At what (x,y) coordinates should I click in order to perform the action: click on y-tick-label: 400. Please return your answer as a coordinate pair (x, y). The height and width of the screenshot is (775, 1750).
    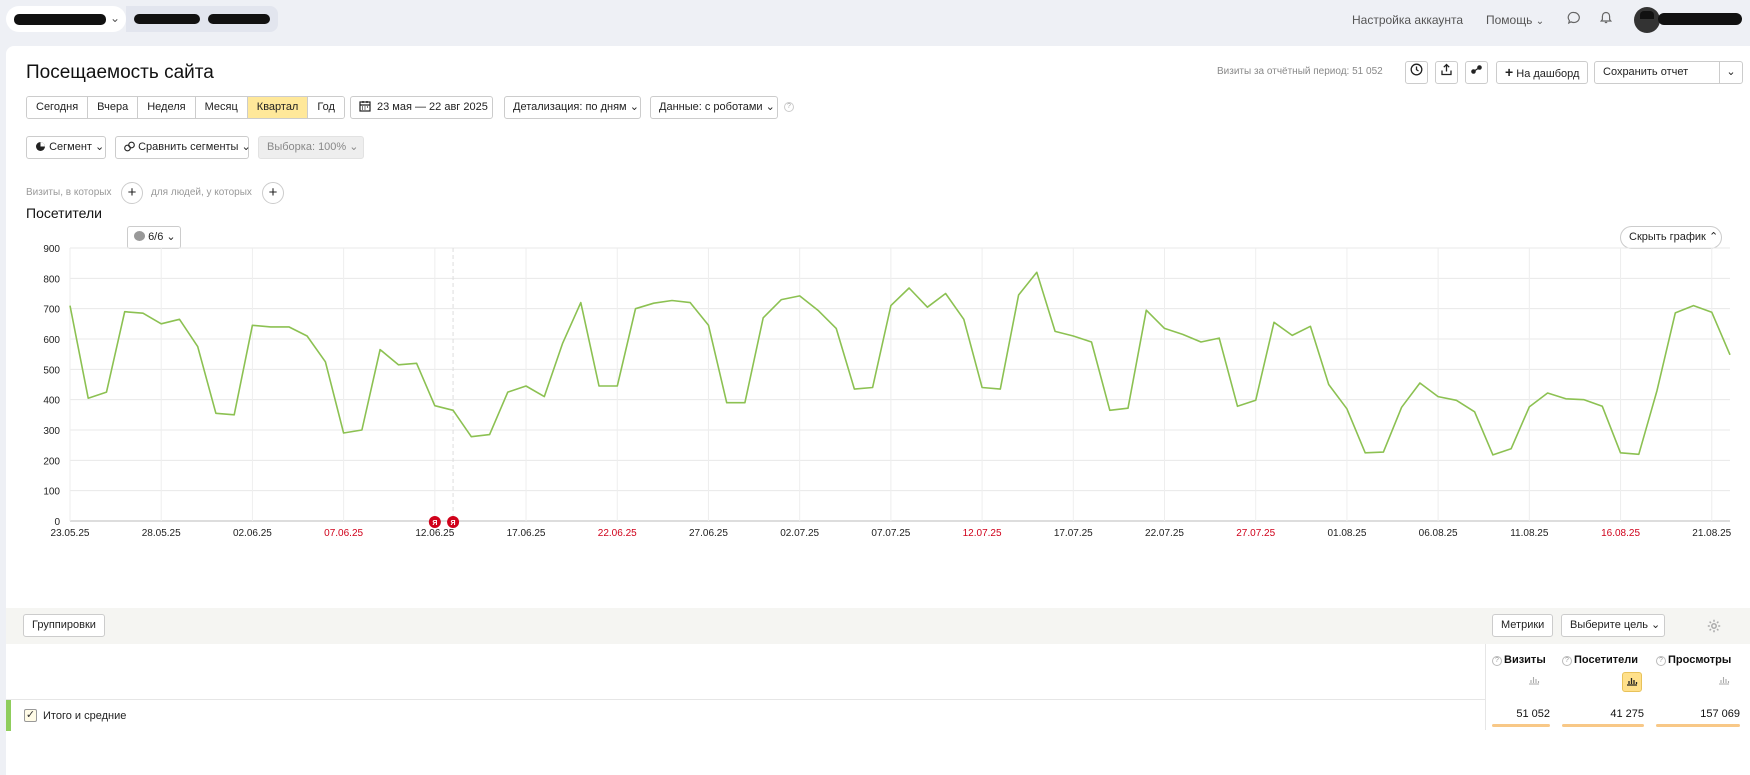
    Looking at the image, I should click on (51, 401).